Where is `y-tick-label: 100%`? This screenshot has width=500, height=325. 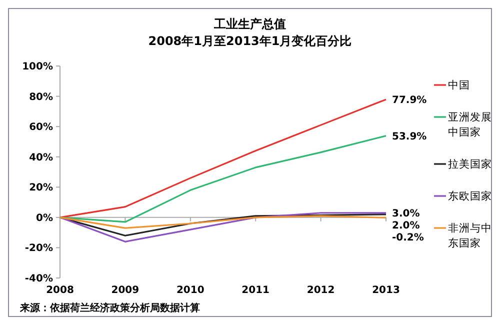 y-tick-label: 100% is located at coordinates (37, 67).